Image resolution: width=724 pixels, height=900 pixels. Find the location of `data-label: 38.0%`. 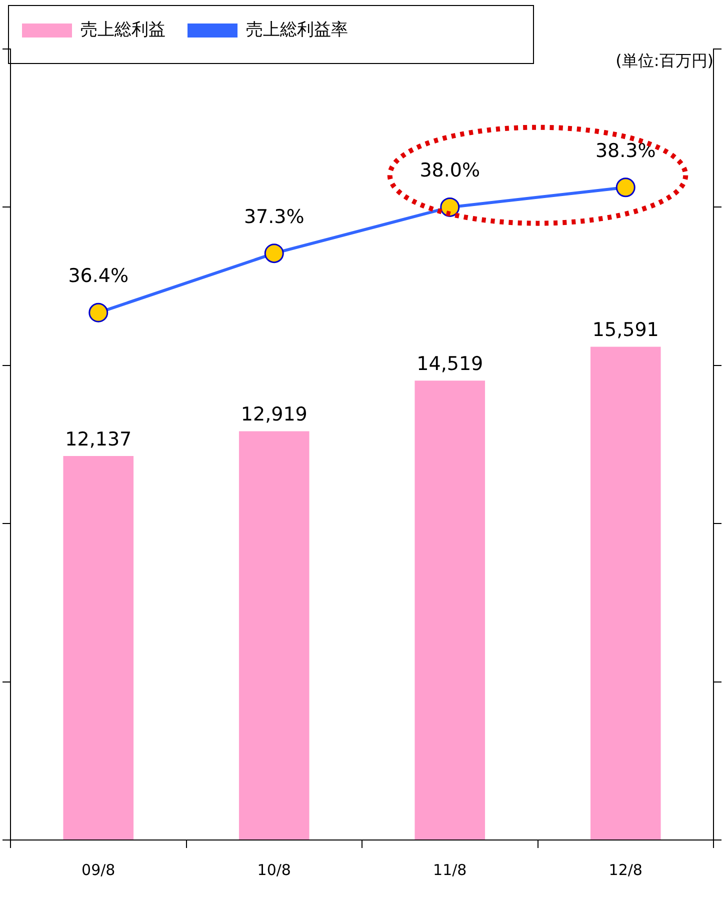

data-label: 38.0% is located at coordinates (450, 171).